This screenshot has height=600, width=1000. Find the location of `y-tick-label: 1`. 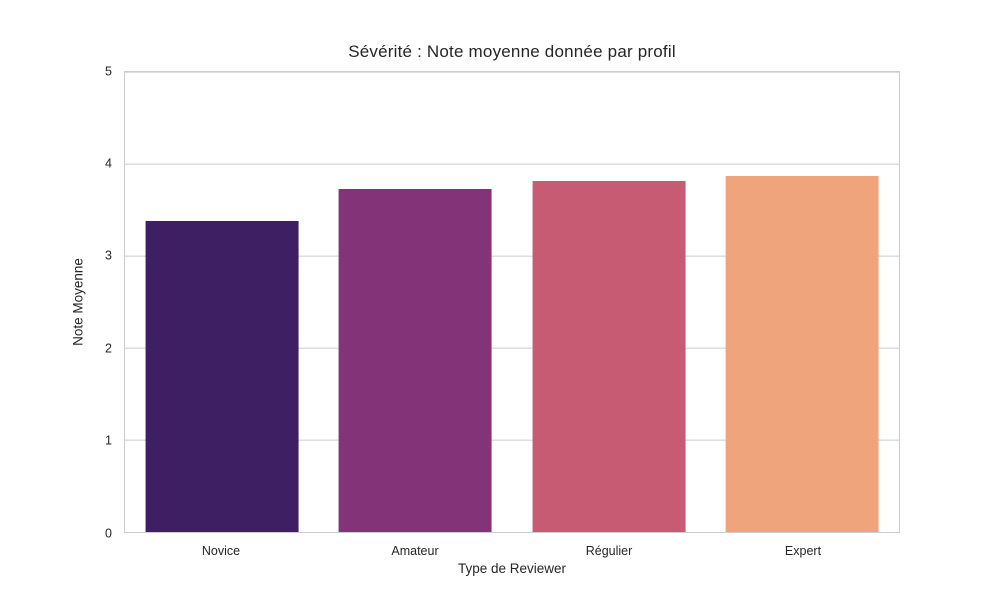

y-tick-label: 1 is located at coordinates (108, 440).